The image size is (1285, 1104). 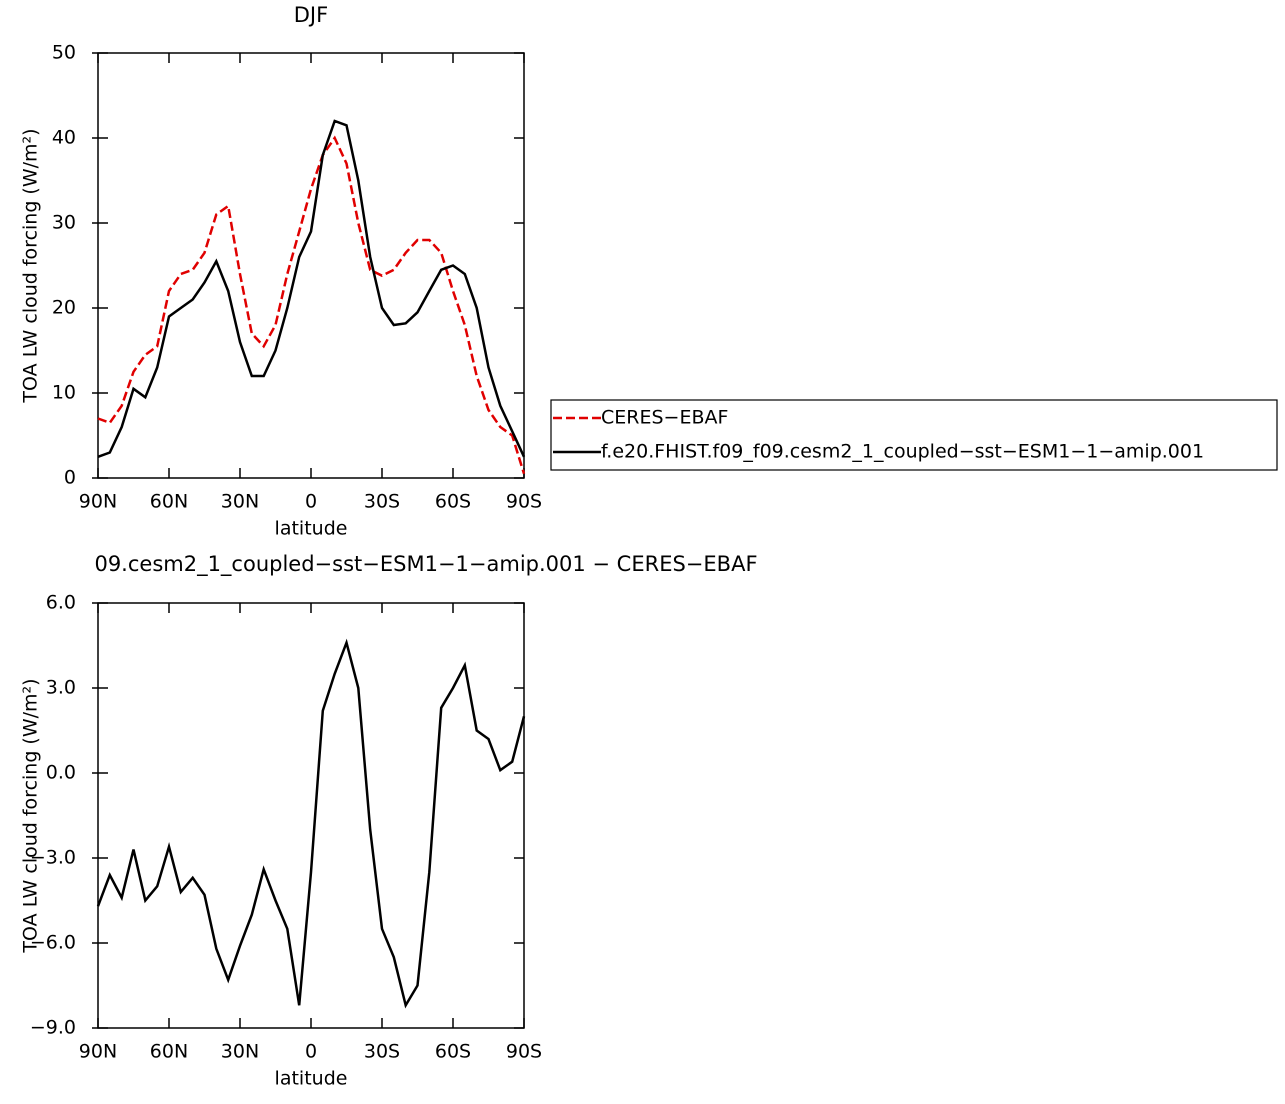 What do you see at coordinates (64, 53) in the screenshot?
I see `y-tick-label: 50` at bounding box center [64, 53].